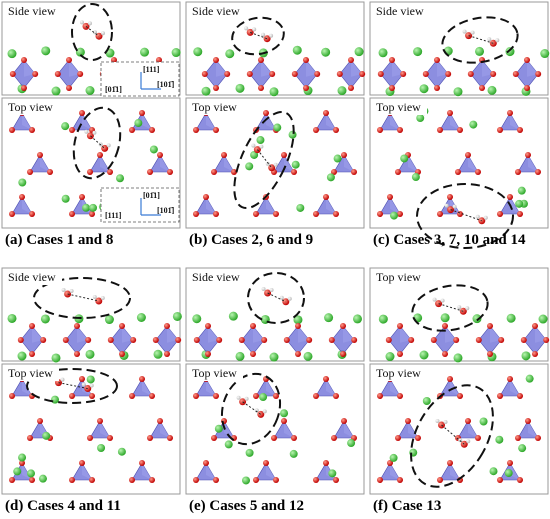 Image resolution: width=550 pixels, height=519 pixels. I want to click on inset-box, so click(140, 79).